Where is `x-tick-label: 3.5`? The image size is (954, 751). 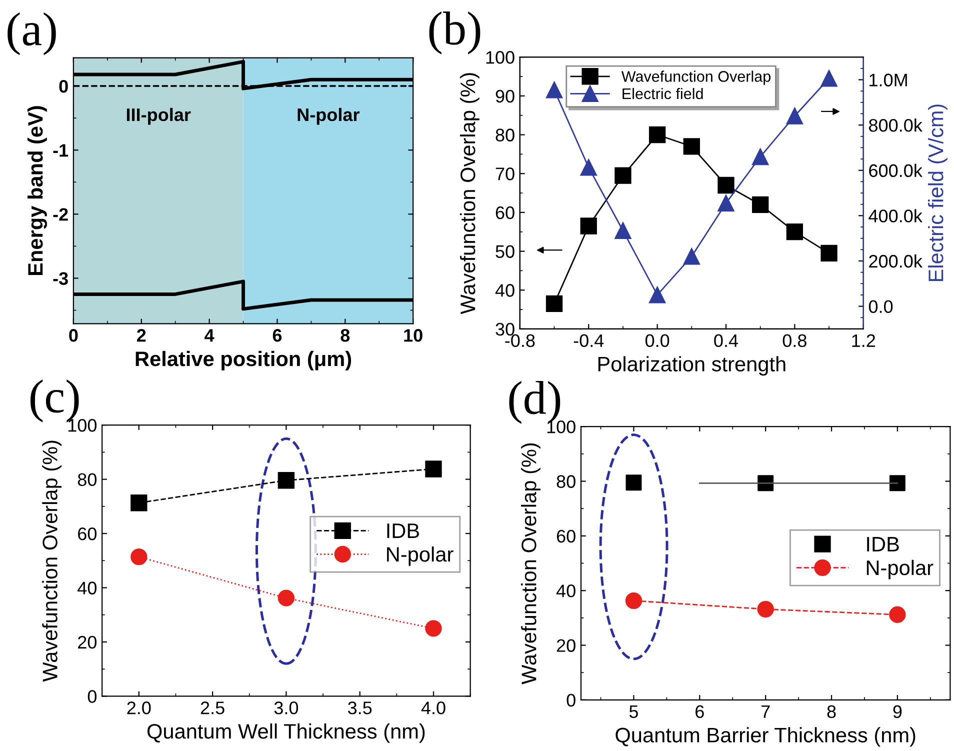 x-tick-label: 3.5 is located at coordinates (360, 708).